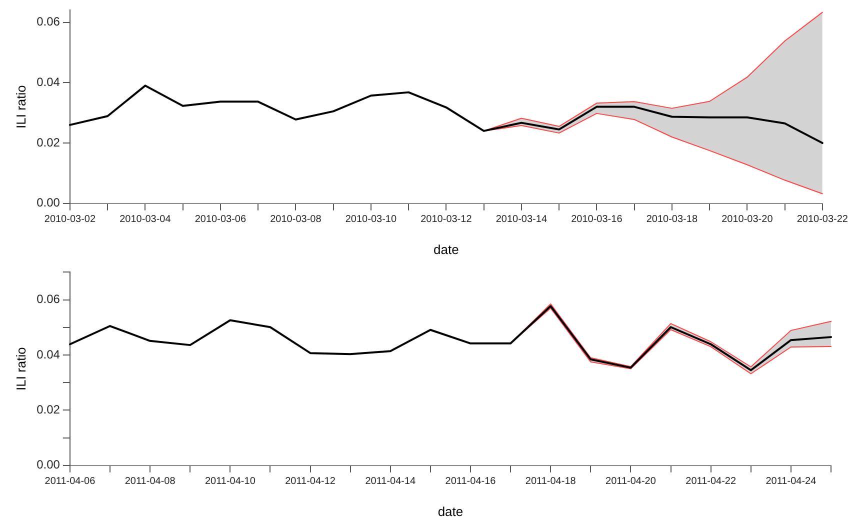  What do you see at coordinates (470, 482) in the screenshot?
I see `x-tick-label: 2011-04-16` at bounding box center [470, 482].